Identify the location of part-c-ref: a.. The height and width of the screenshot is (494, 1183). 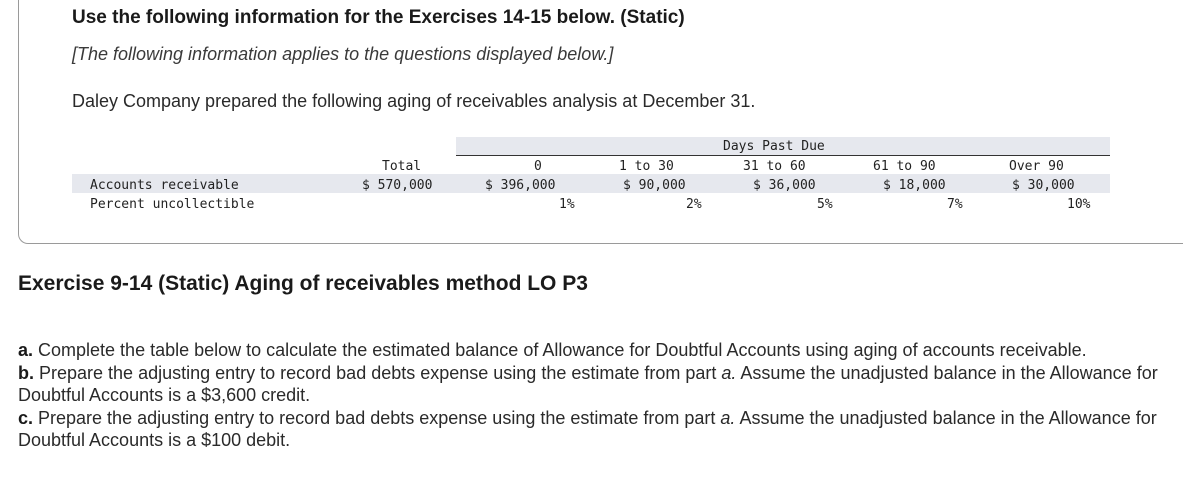
(728, 417).